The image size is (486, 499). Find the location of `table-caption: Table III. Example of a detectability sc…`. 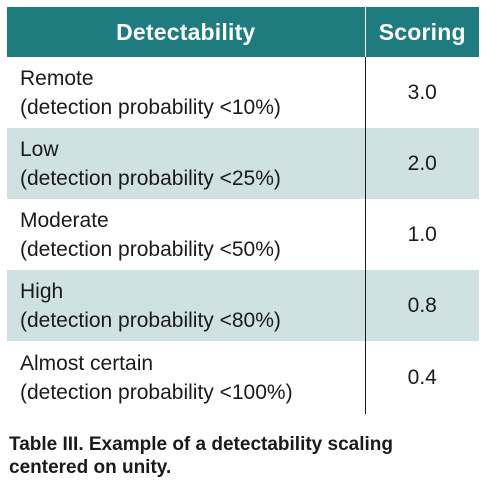

table-caption: Table III. Example of a detectability sc… is located at coordinates (244, 456).